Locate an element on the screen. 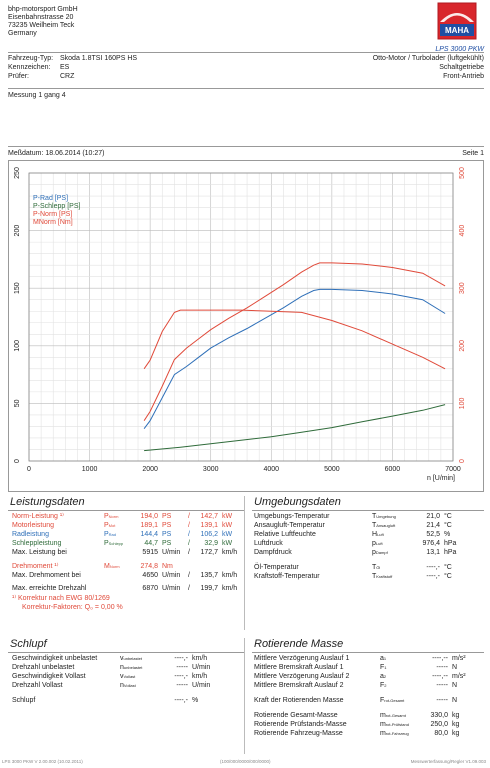 The height and width of the screenshot is (768, 490). row-label: Drehzahl Vollast is located at coordinates (37, 685).